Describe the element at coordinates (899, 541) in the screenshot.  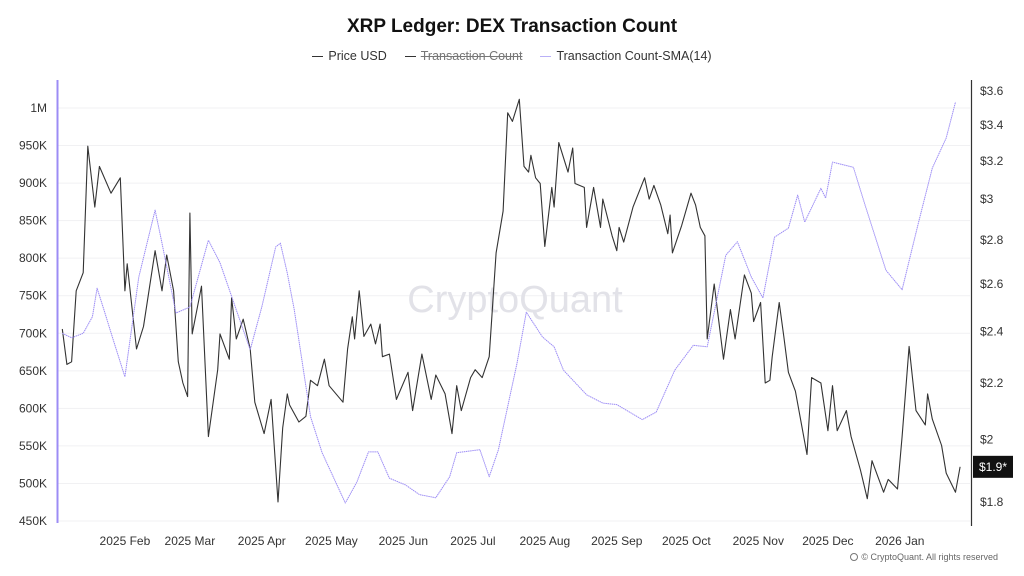
I see `x-tick-label: 2026 Jan` at that location.